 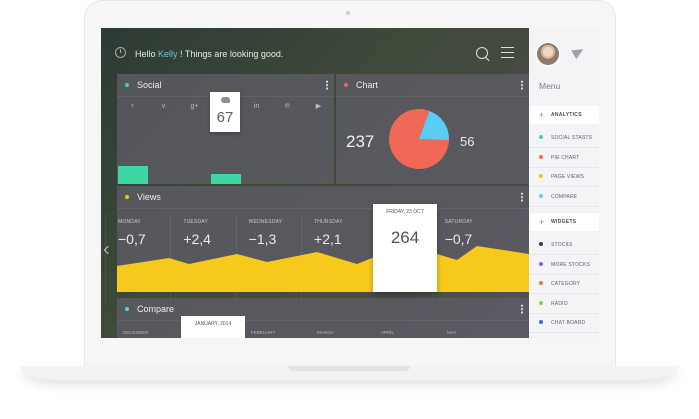 I want to click on views-panel-header: Views, so click(x=323, y=197).